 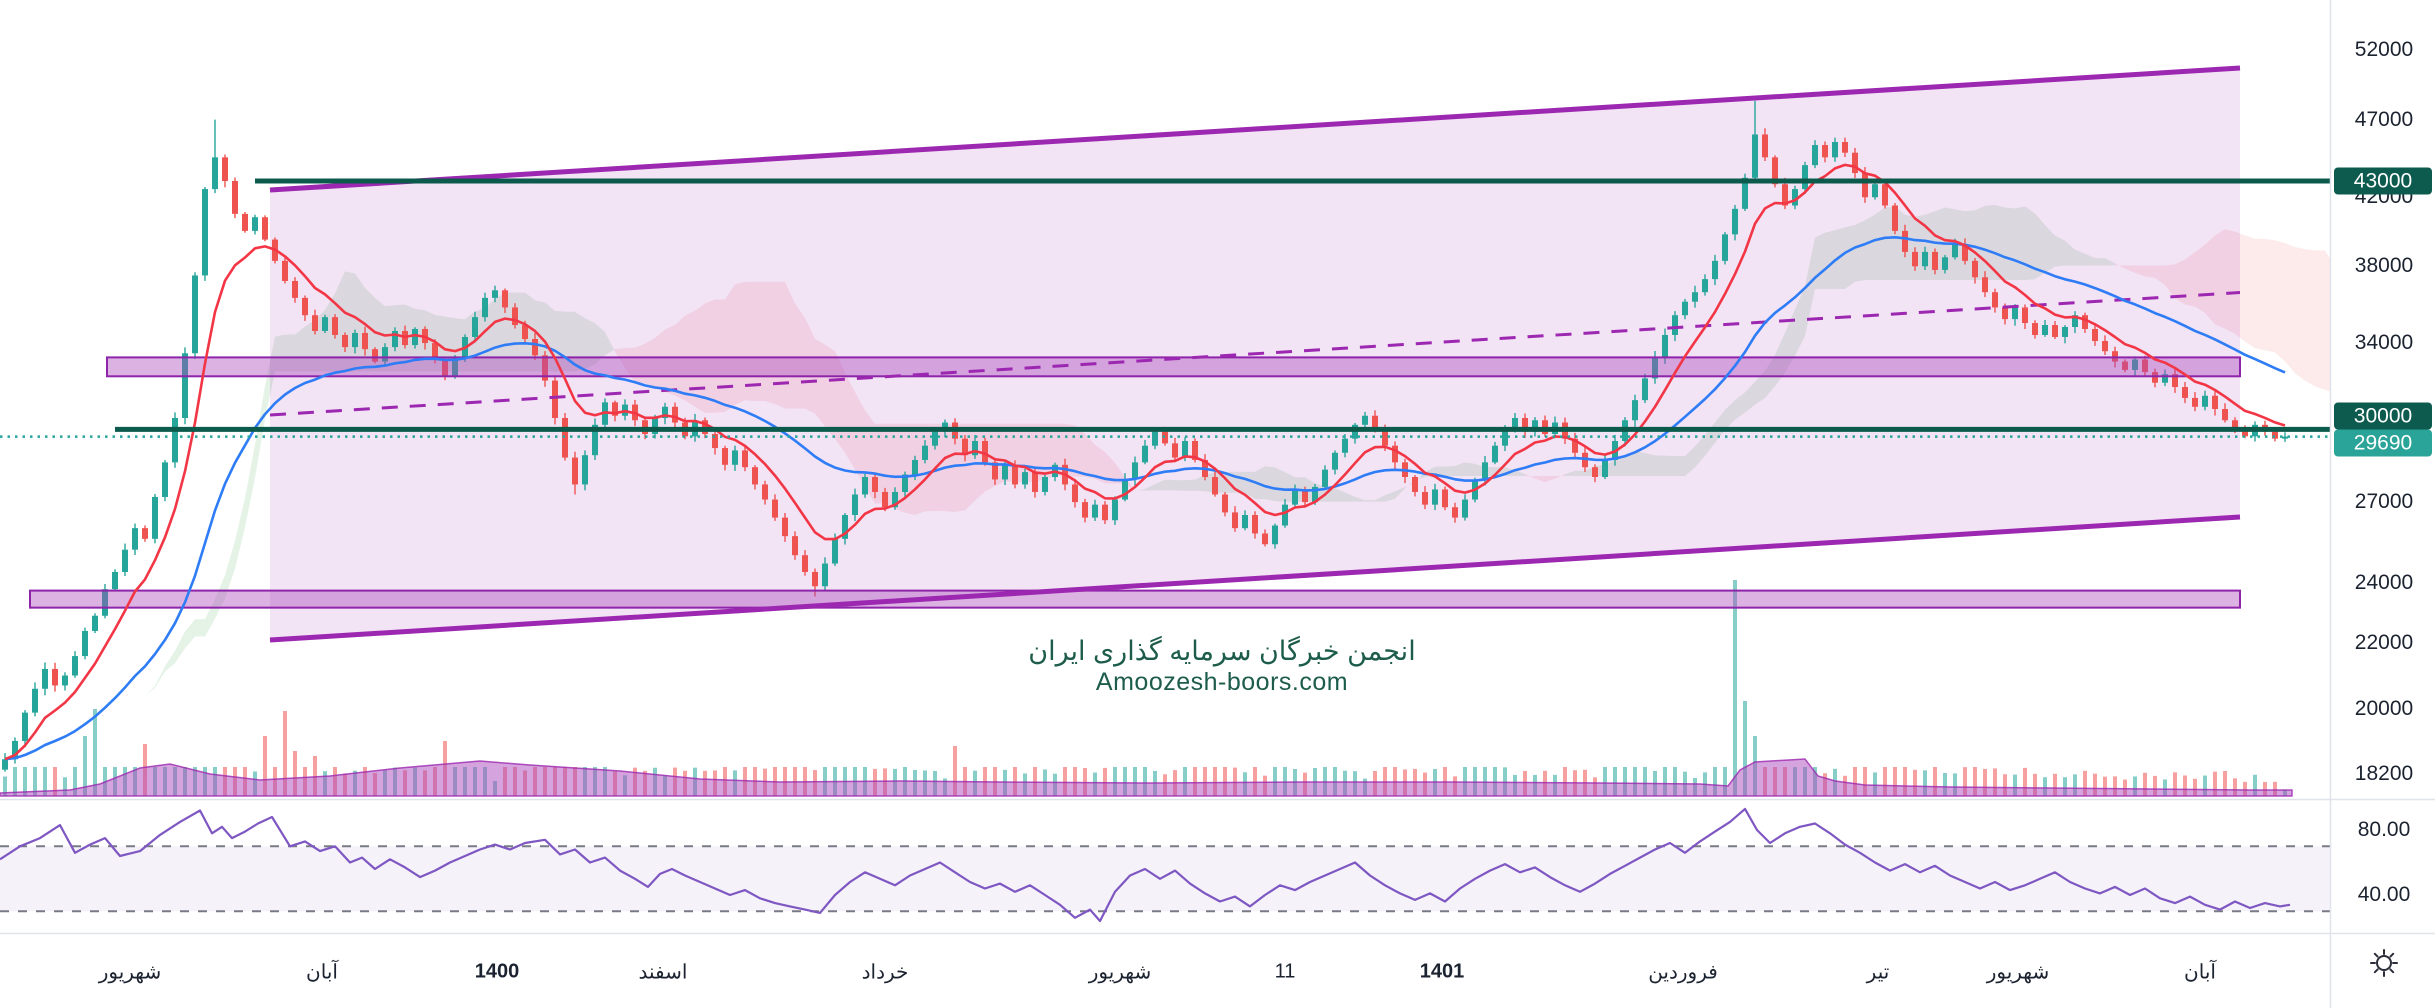 What do you see at coordinates (1255, 354) in the screenshot?
I see `channel-median-dashed-line` at bounding box center [1255, 354].